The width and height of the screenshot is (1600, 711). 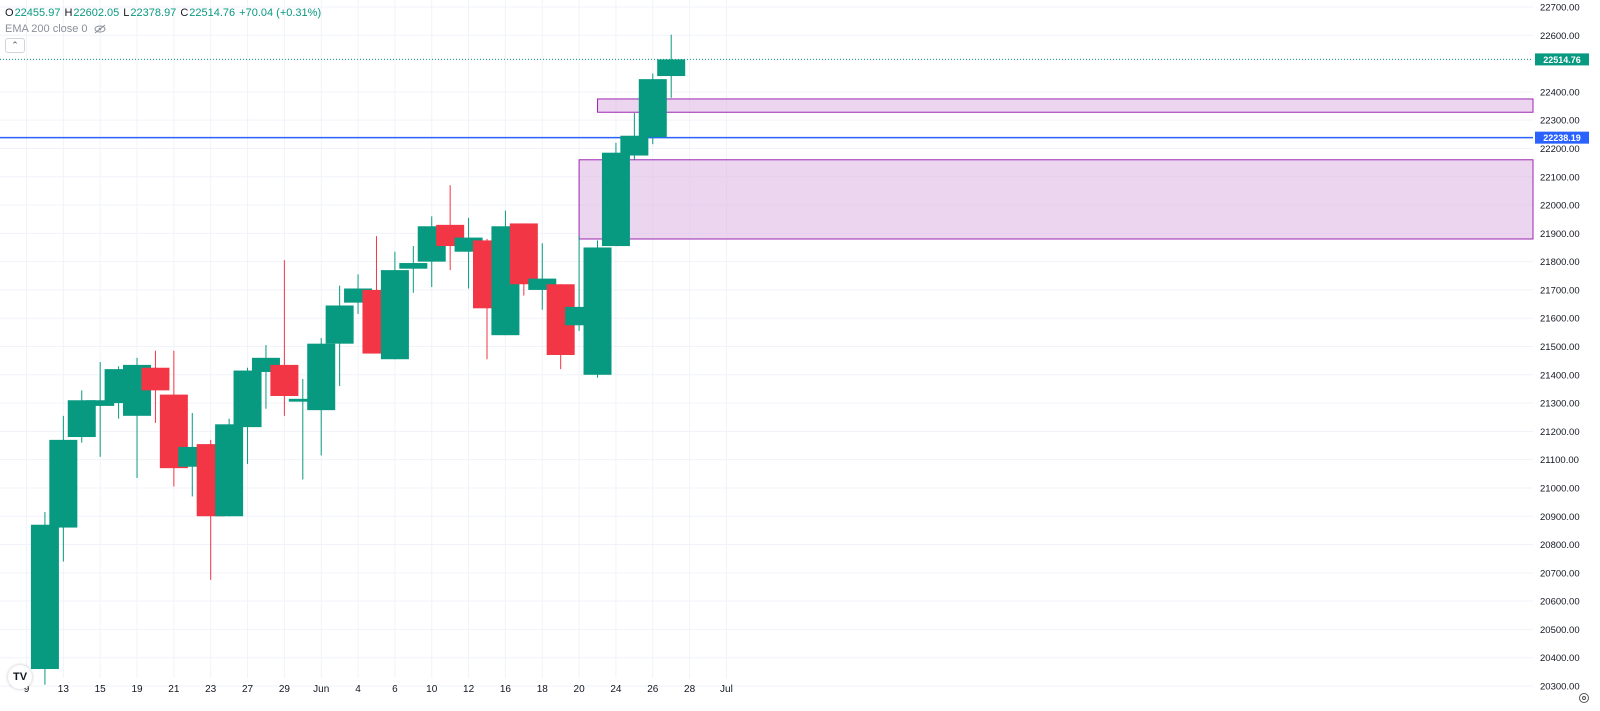 I want to click on y-tick-label: 21800.00, so click(x=1560, y=262).